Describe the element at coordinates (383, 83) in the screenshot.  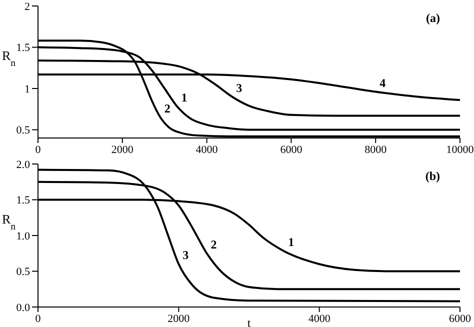
I see `series-label: 4` at that location.